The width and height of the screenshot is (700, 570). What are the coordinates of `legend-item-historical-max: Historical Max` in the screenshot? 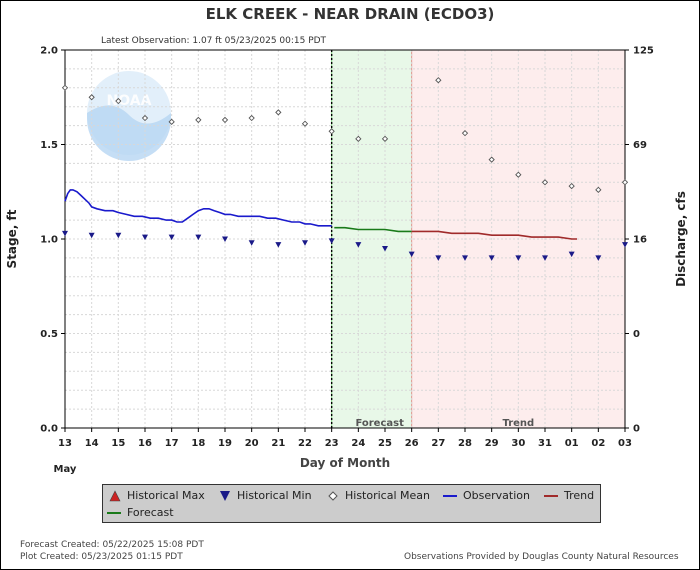 It's located at (157, 495).